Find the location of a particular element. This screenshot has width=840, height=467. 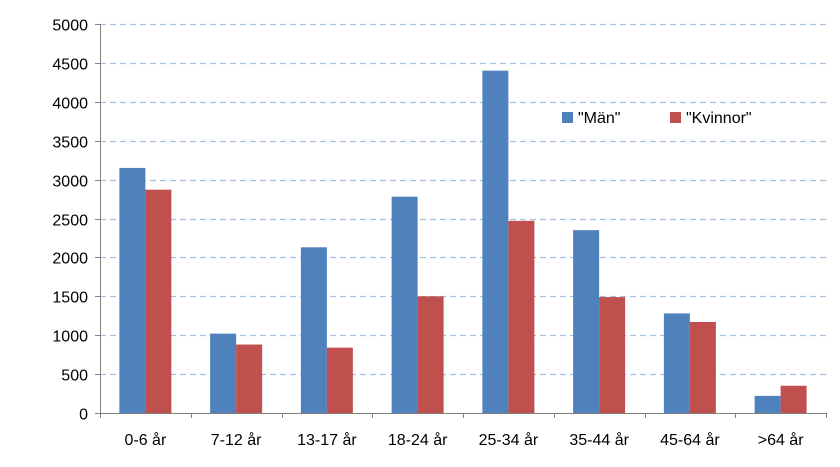

y-tick-label: 0 is located at coordinates (83, 415).